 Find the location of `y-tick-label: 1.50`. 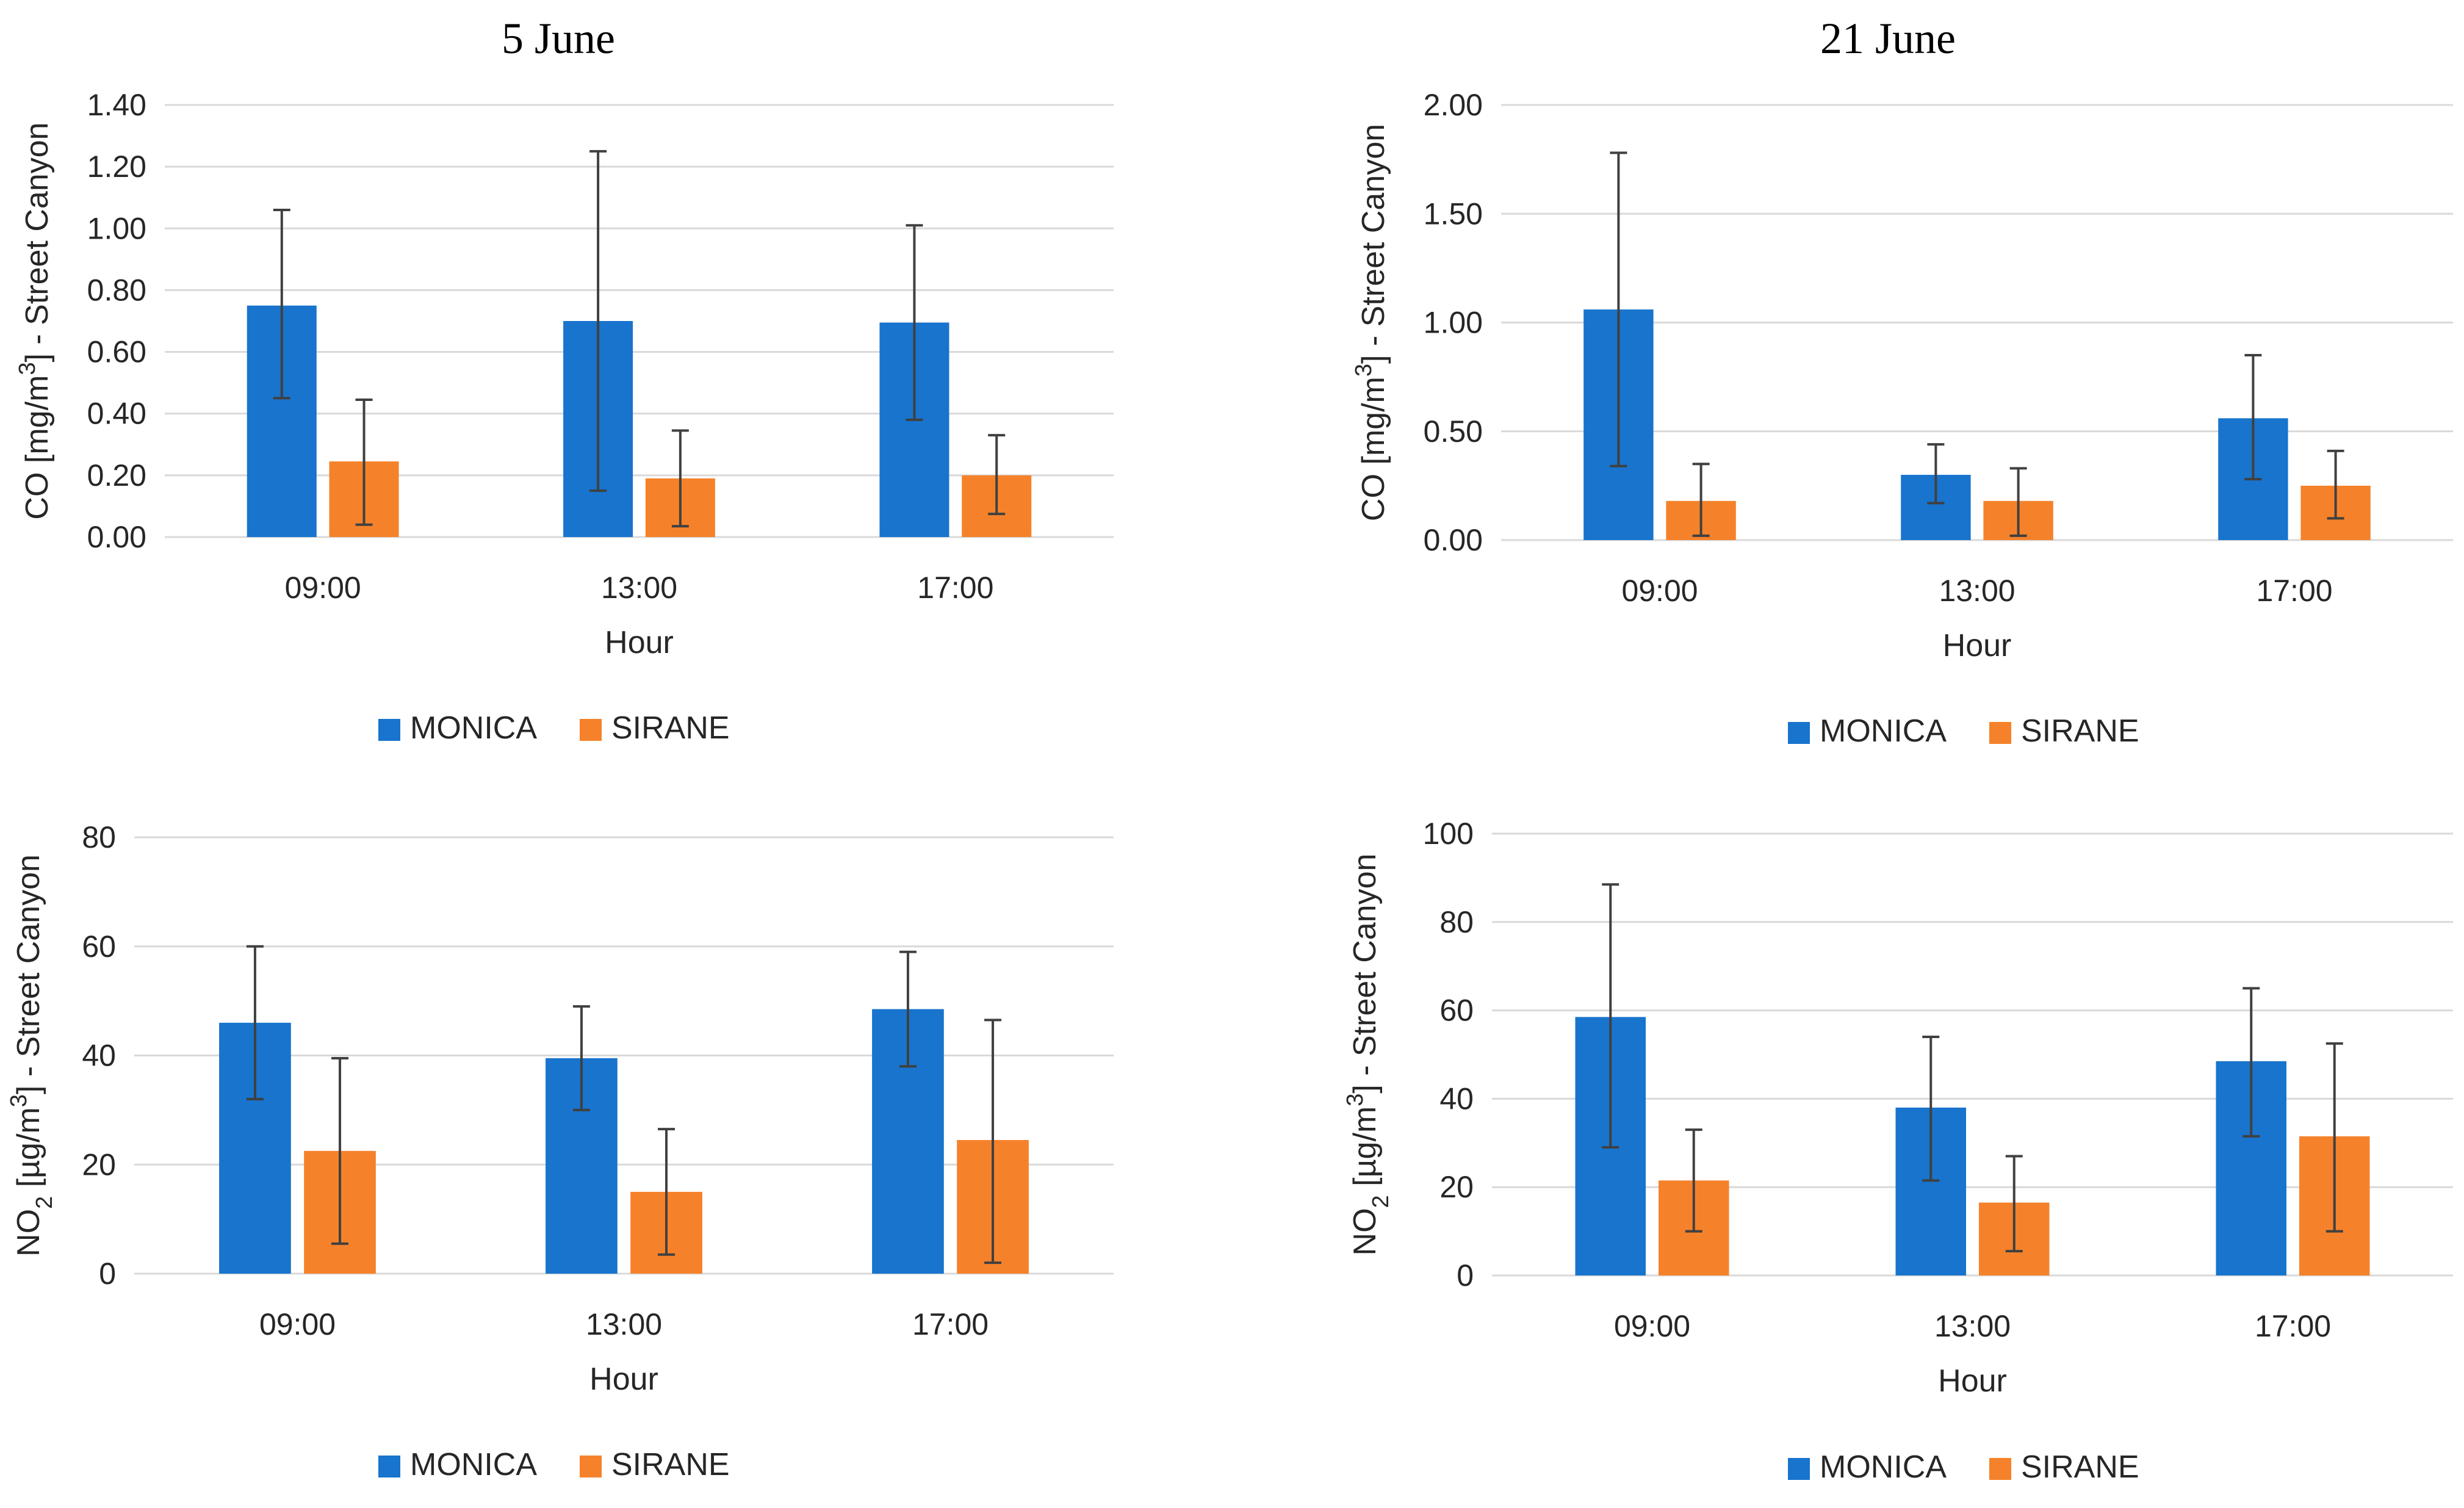

y-tick-label: 1.50 is located at coordinates (1454, 214).